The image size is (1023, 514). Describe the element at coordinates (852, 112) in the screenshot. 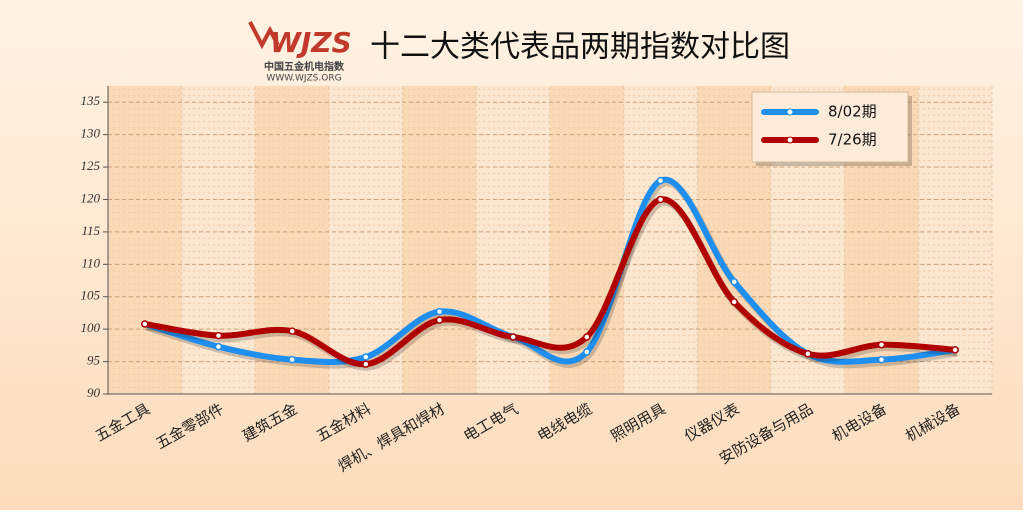

I see `legend-label: 8/02期` at that location.